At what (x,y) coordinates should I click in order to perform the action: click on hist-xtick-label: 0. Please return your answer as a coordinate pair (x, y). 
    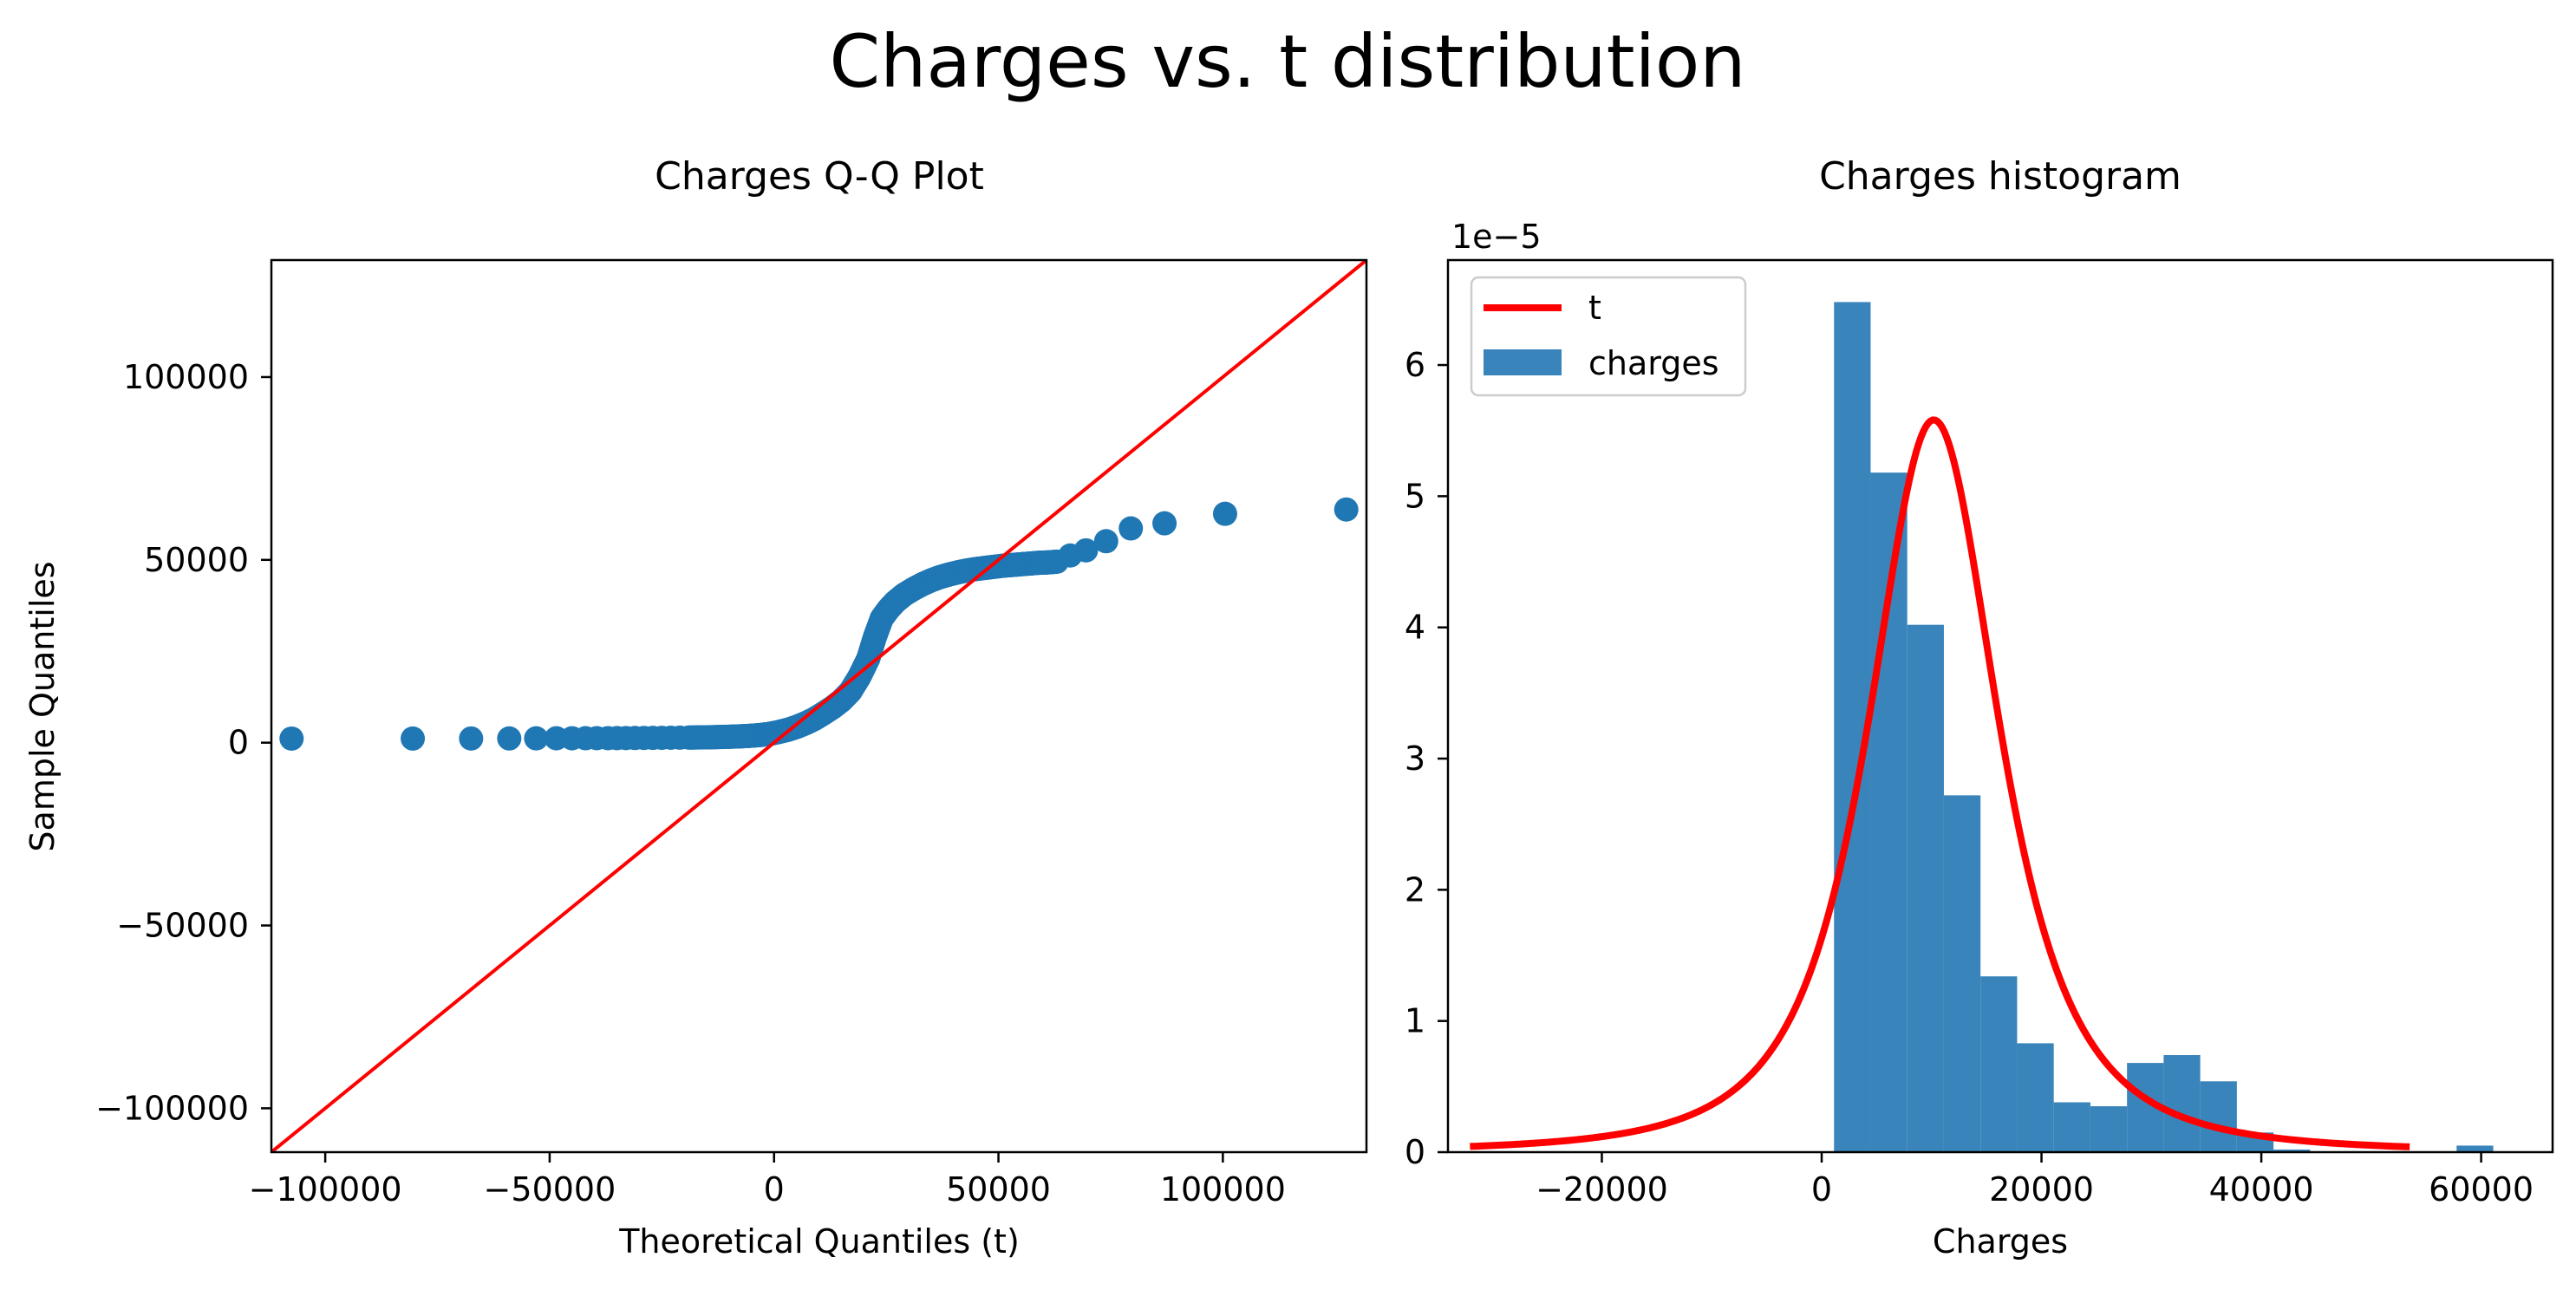
    Looking at the image, I should click on (1822, 1190).